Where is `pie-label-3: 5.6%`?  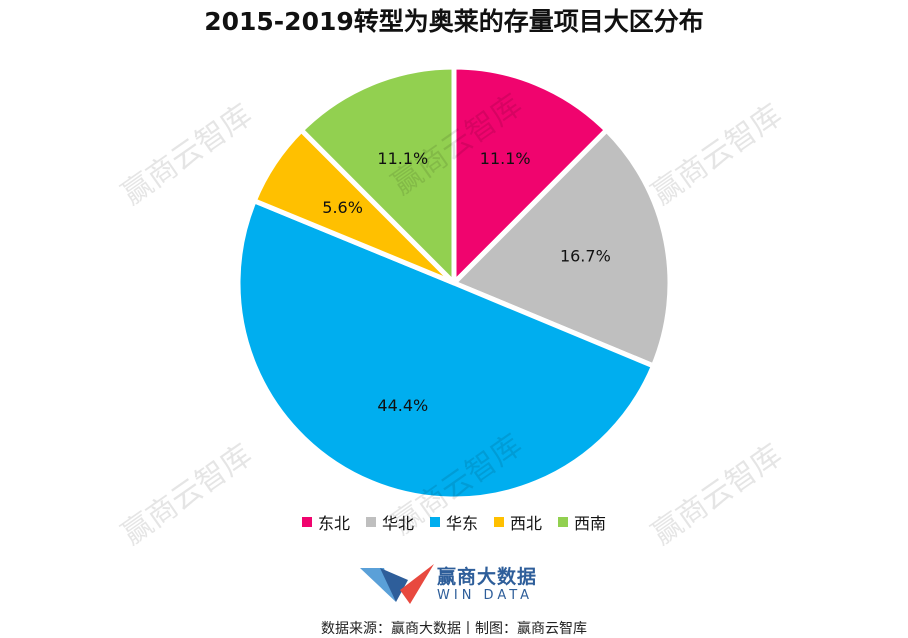 pie-label-3: 5.6% is located at coordinates (342, 207).